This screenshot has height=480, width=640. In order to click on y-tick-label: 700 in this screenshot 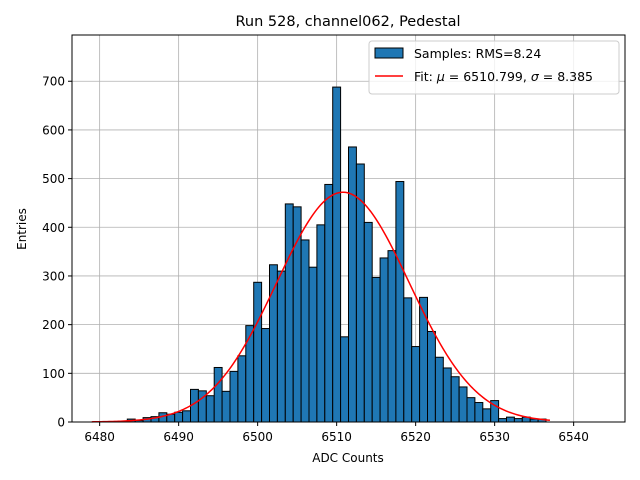, I will do `click(53, 82)`.